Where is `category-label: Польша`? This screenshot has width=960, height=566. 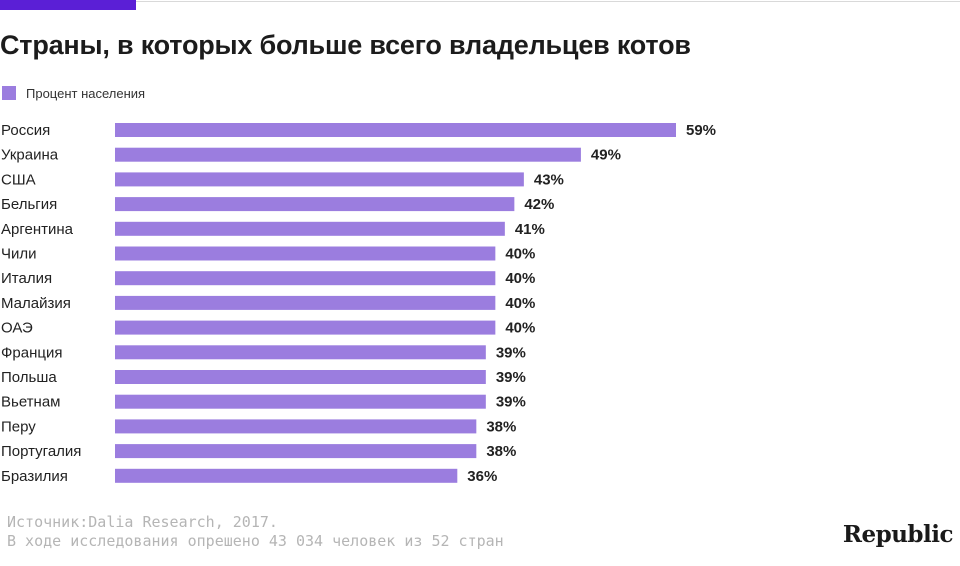 category-label: Польша is located at coordinates (29, 377).